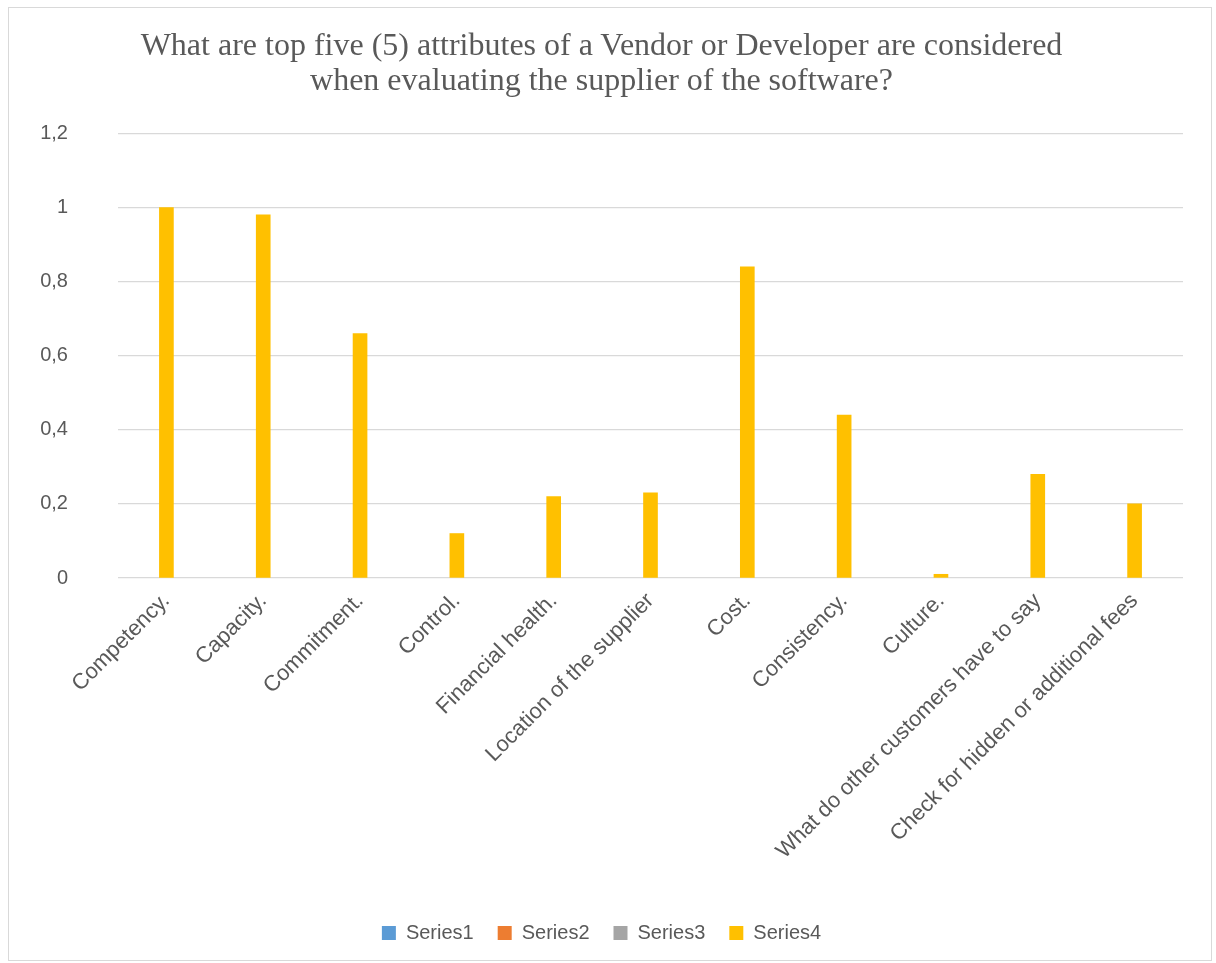 The image size is (1216, 963). Describe the element at coordinates (62, 206) in the screenshot. I see `y-tick-label: 1` at that location.